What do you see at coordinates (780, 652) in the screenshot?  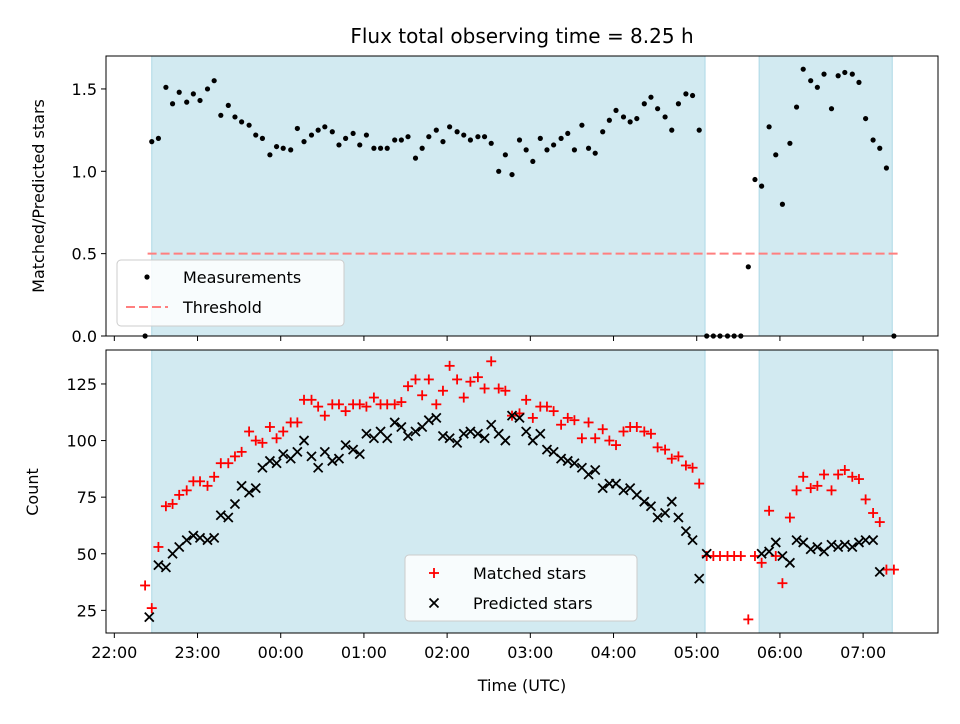 I see `x-tick-label: 06:00` at bounding box center [780, 652].